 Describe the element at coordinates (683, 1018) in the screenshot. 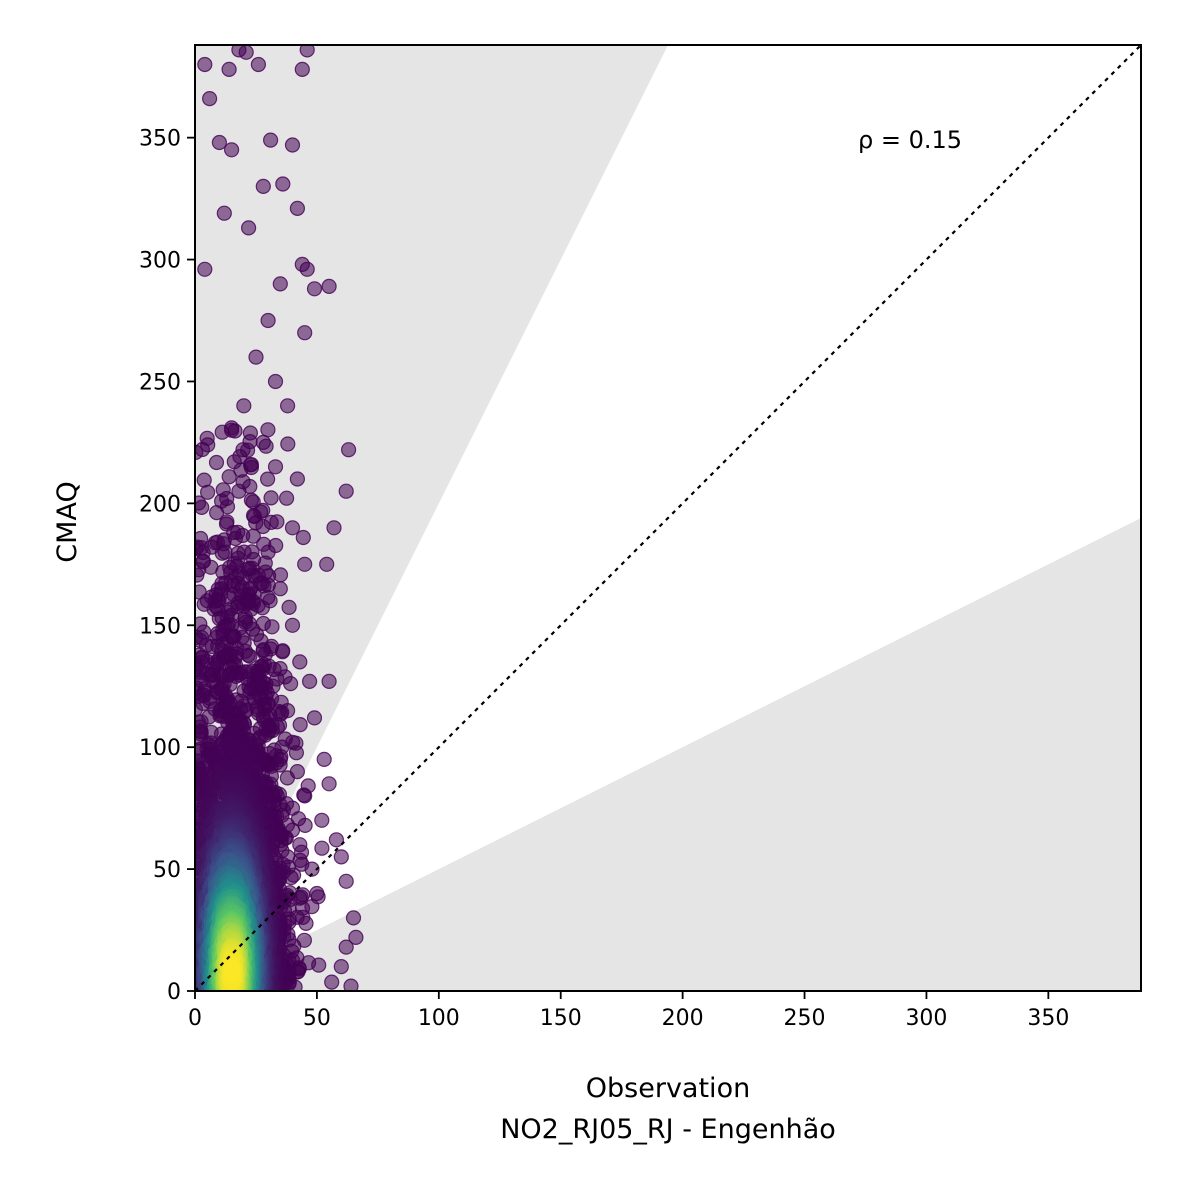

I see `x-tick-label: 200` at that location.